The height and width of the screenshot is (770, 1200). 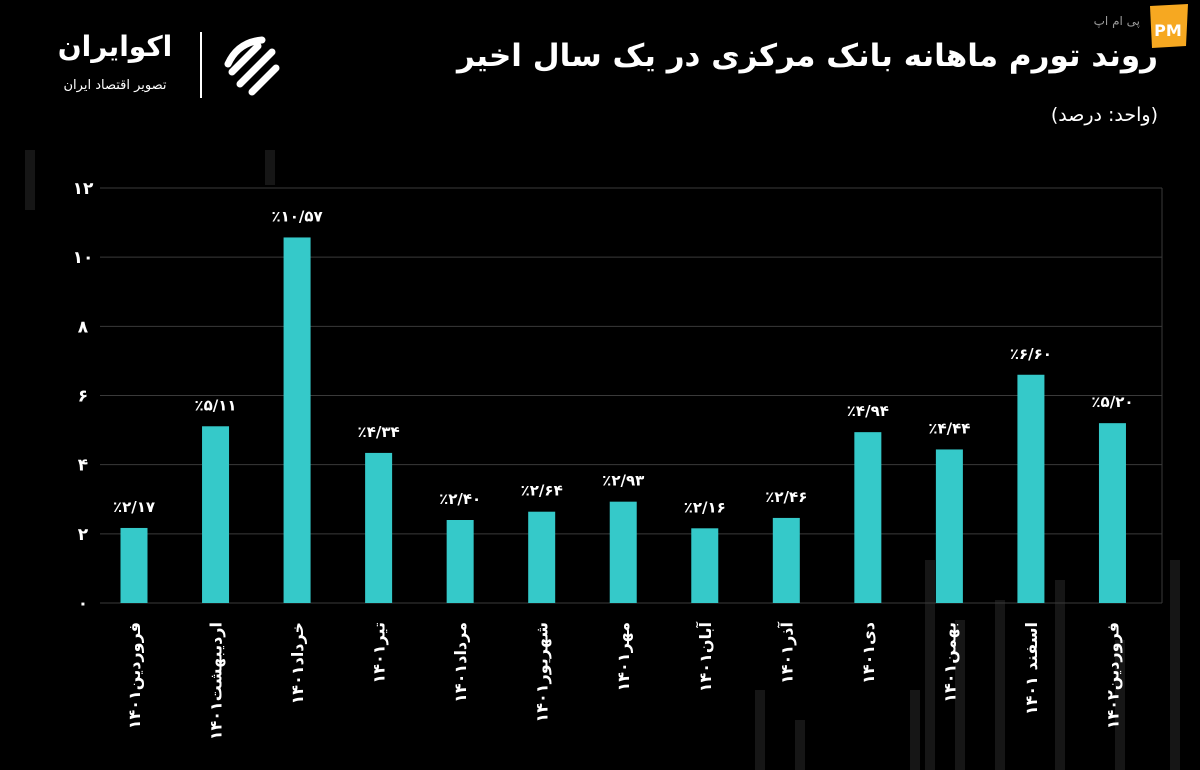 I want to click on category-label: مهر۱۴۰۱, so click(x=623, y=656).